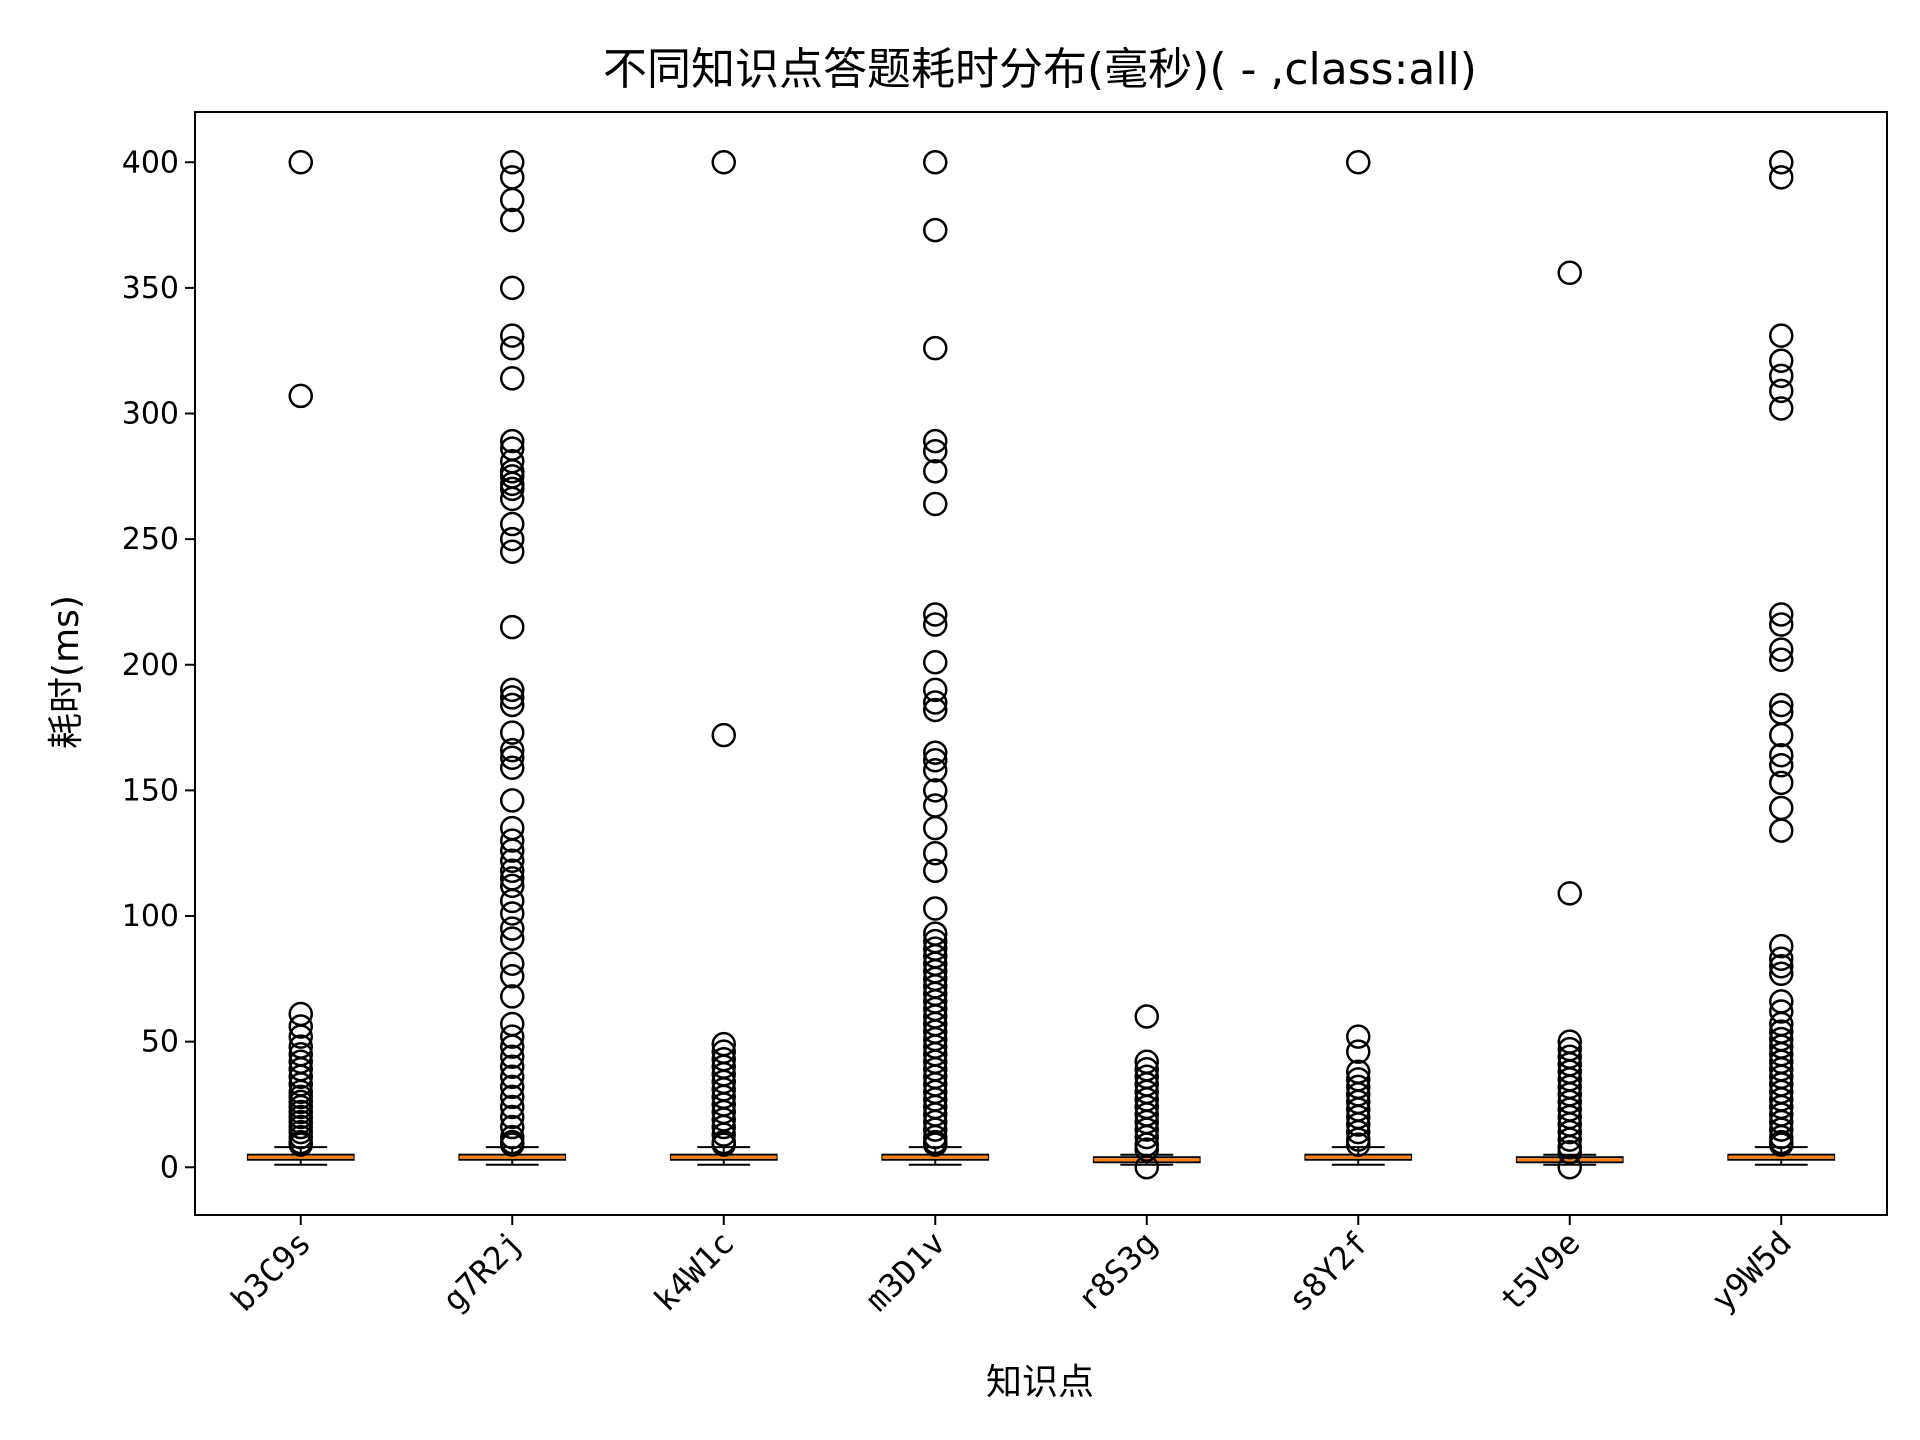 This screenshot has height=1440, width=1920. I want to click on box-group-t5V9e, so click(1569, 720).